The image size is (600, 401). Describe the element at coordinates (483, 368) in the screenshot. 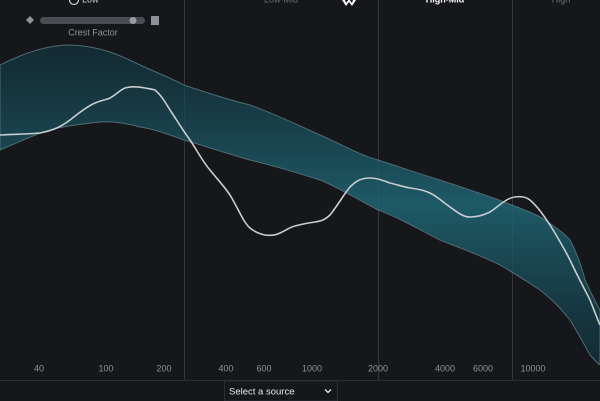

I see `frequency-label: 6000` at that location.